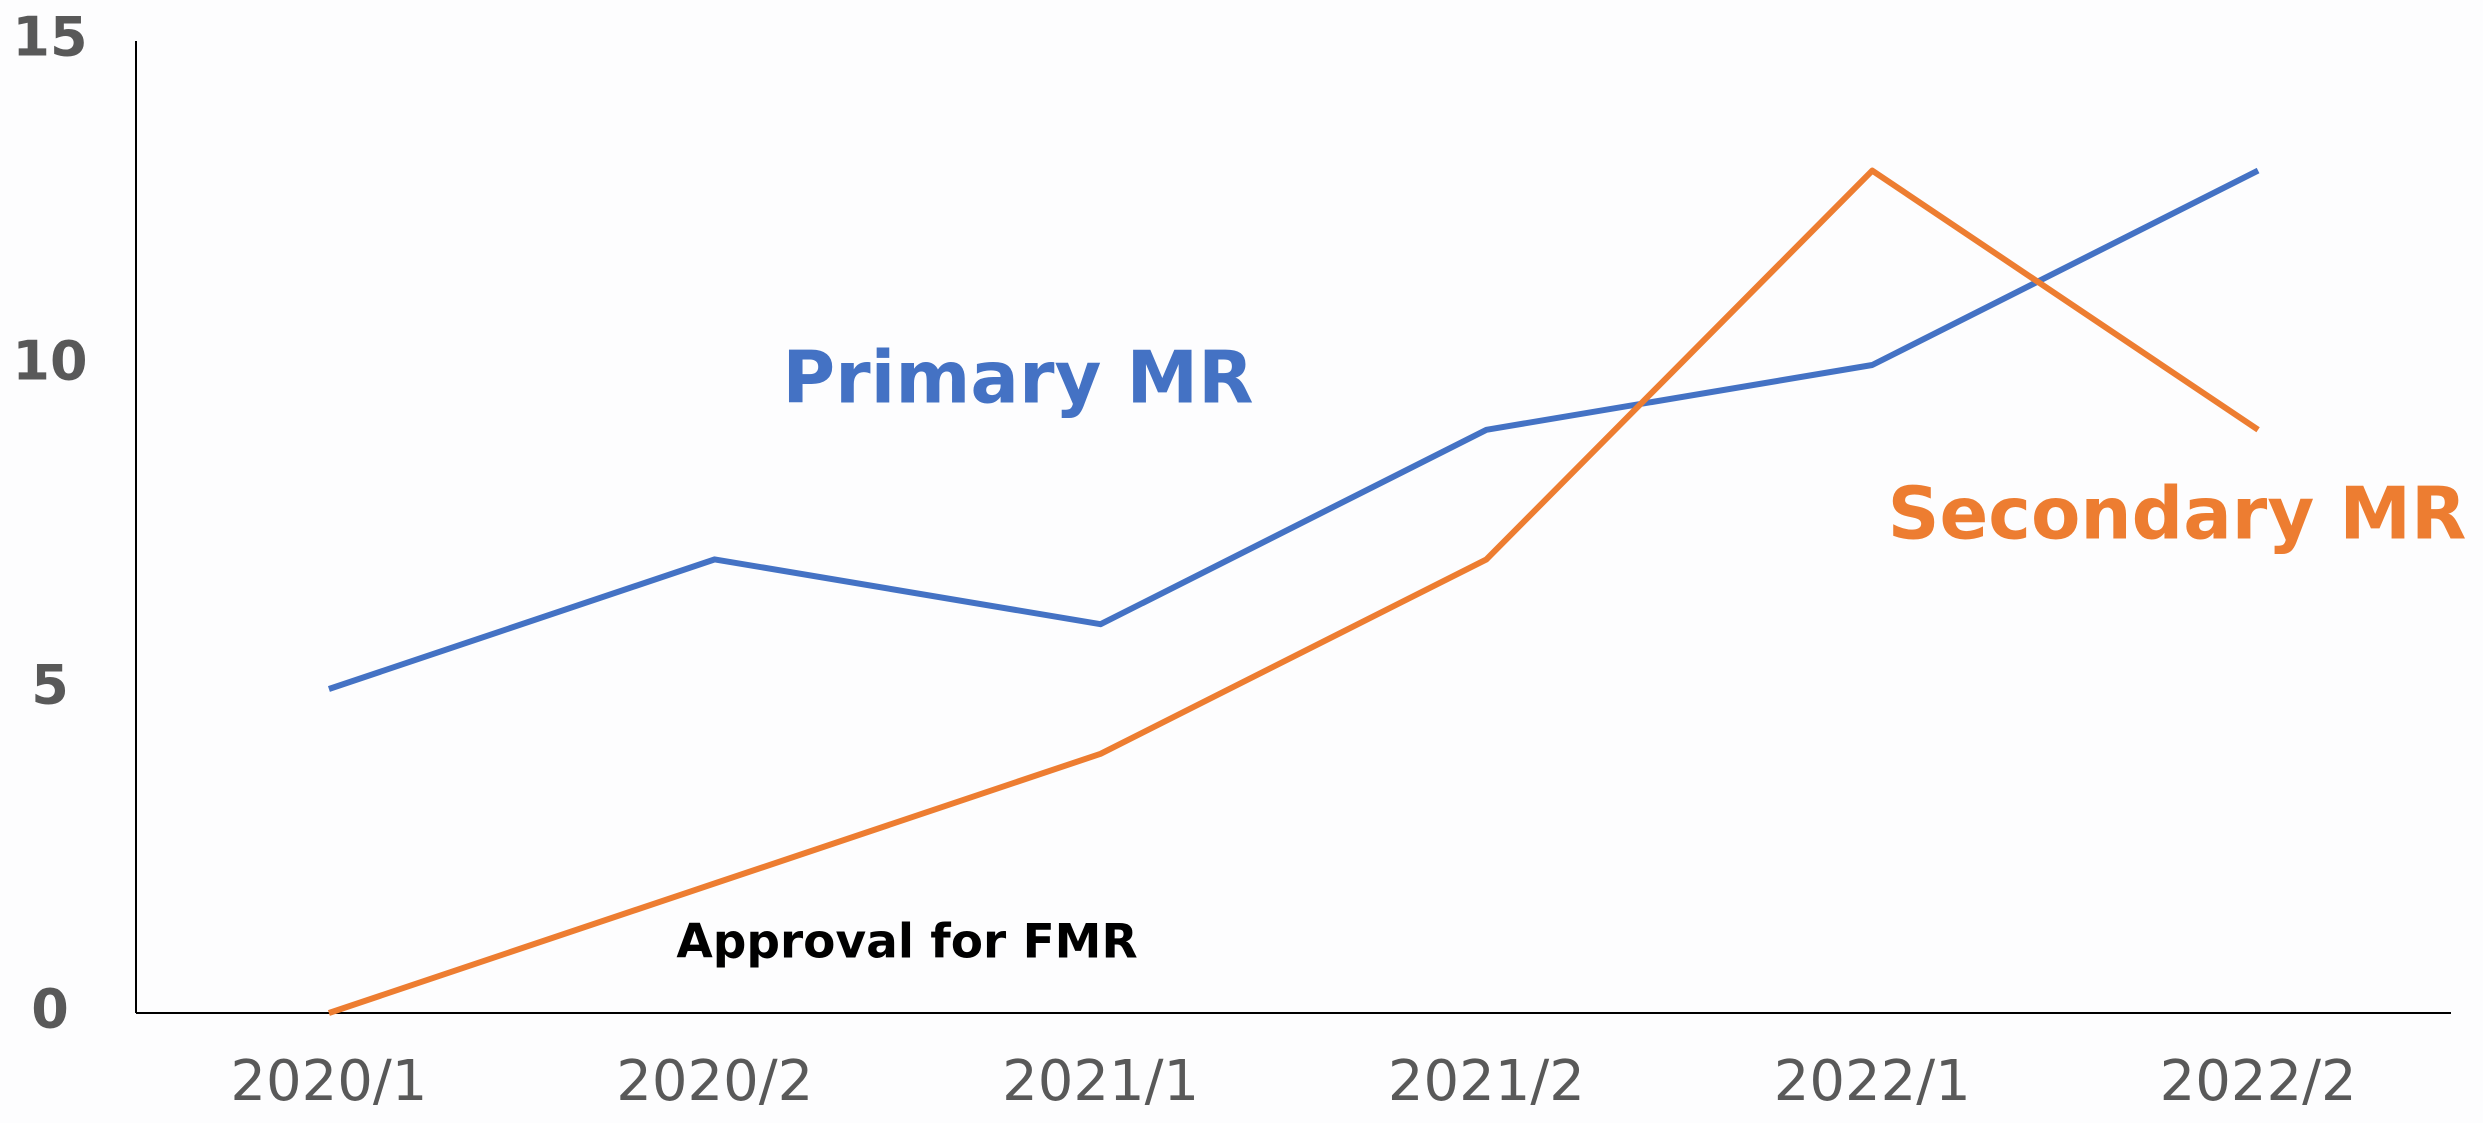  What do you see at coordinates (1017, 378) in the screenshot?
I see `series-label: Primary MR` at bounding box center [1017, 378].